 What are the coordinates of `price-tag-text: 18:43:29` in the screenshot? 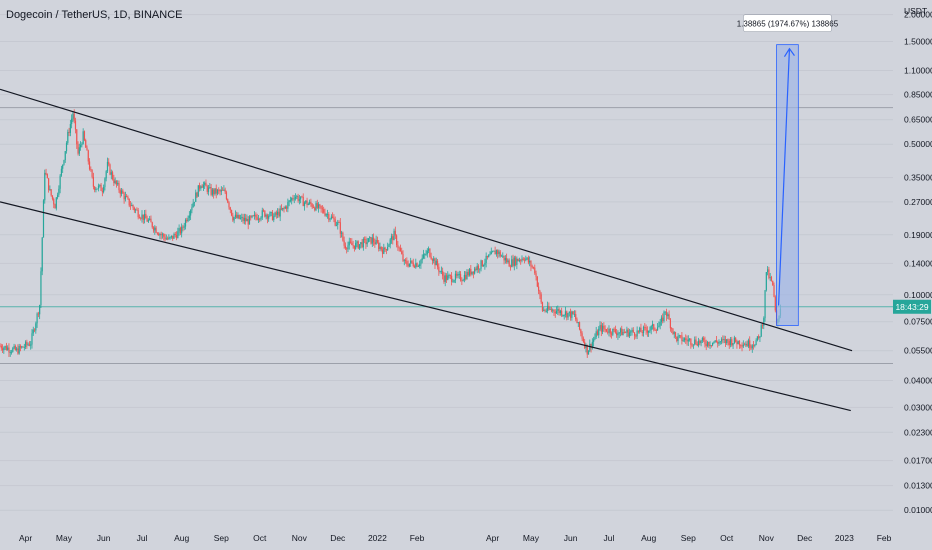 It's located at (911, 307).